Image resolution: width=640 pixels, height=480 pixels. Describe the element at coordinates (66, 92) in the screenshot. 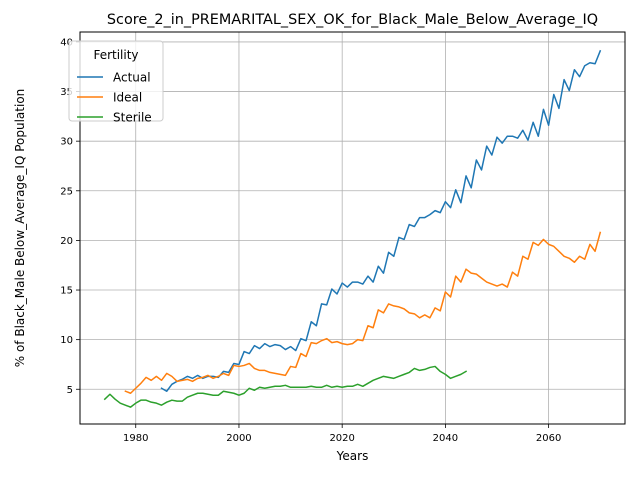

I see `y-tick-label: 35` at that location.